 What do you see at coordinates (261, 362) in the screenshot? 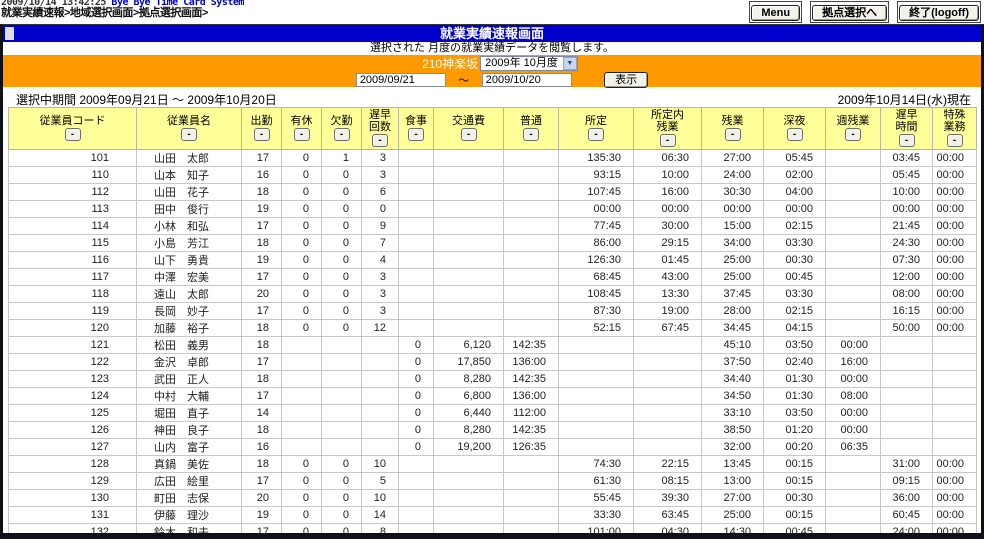
I see `table-cell: 17` at bounding box center [261, 362].